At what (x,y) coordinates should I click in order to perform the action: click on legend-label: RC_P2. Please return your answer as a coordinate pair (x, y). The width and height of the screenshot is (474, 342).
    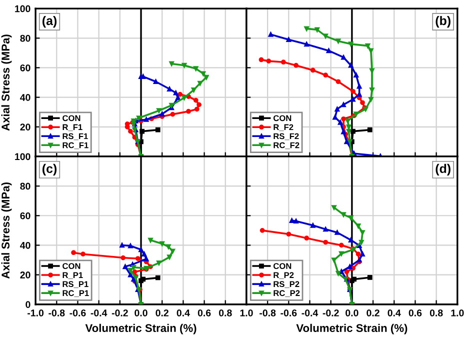
    Looking at the image, I should click on (287, 293).